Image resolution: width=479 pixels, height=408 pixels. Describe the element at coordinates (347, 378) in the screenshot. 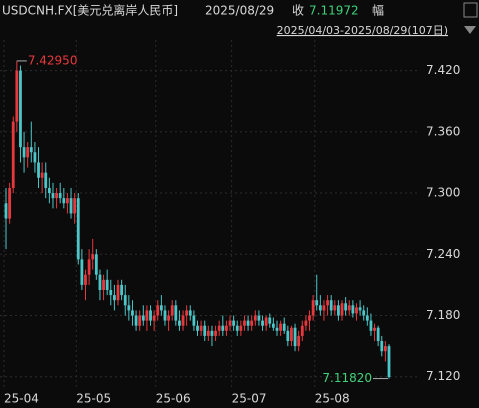

I see `annotation-label: 7.11820` at that location.